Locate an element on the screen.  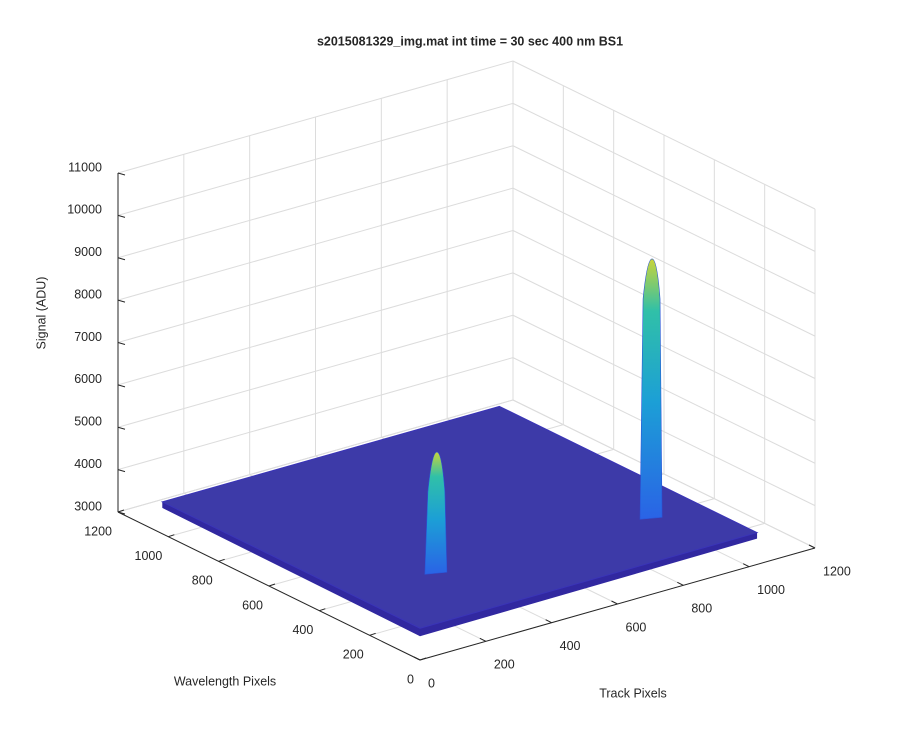
surface-edge is located at coordinates (460, 569).